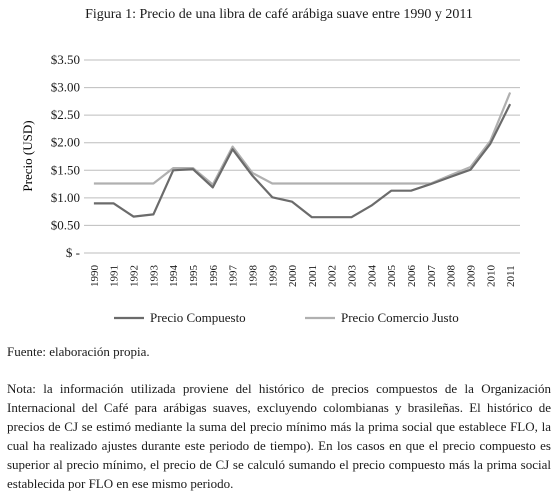 The width and height of the screenshot is (558, 495). Describe the element at coordinates (471, 276) in the screenshot. I see `x-tick-label: 2009` at that location.